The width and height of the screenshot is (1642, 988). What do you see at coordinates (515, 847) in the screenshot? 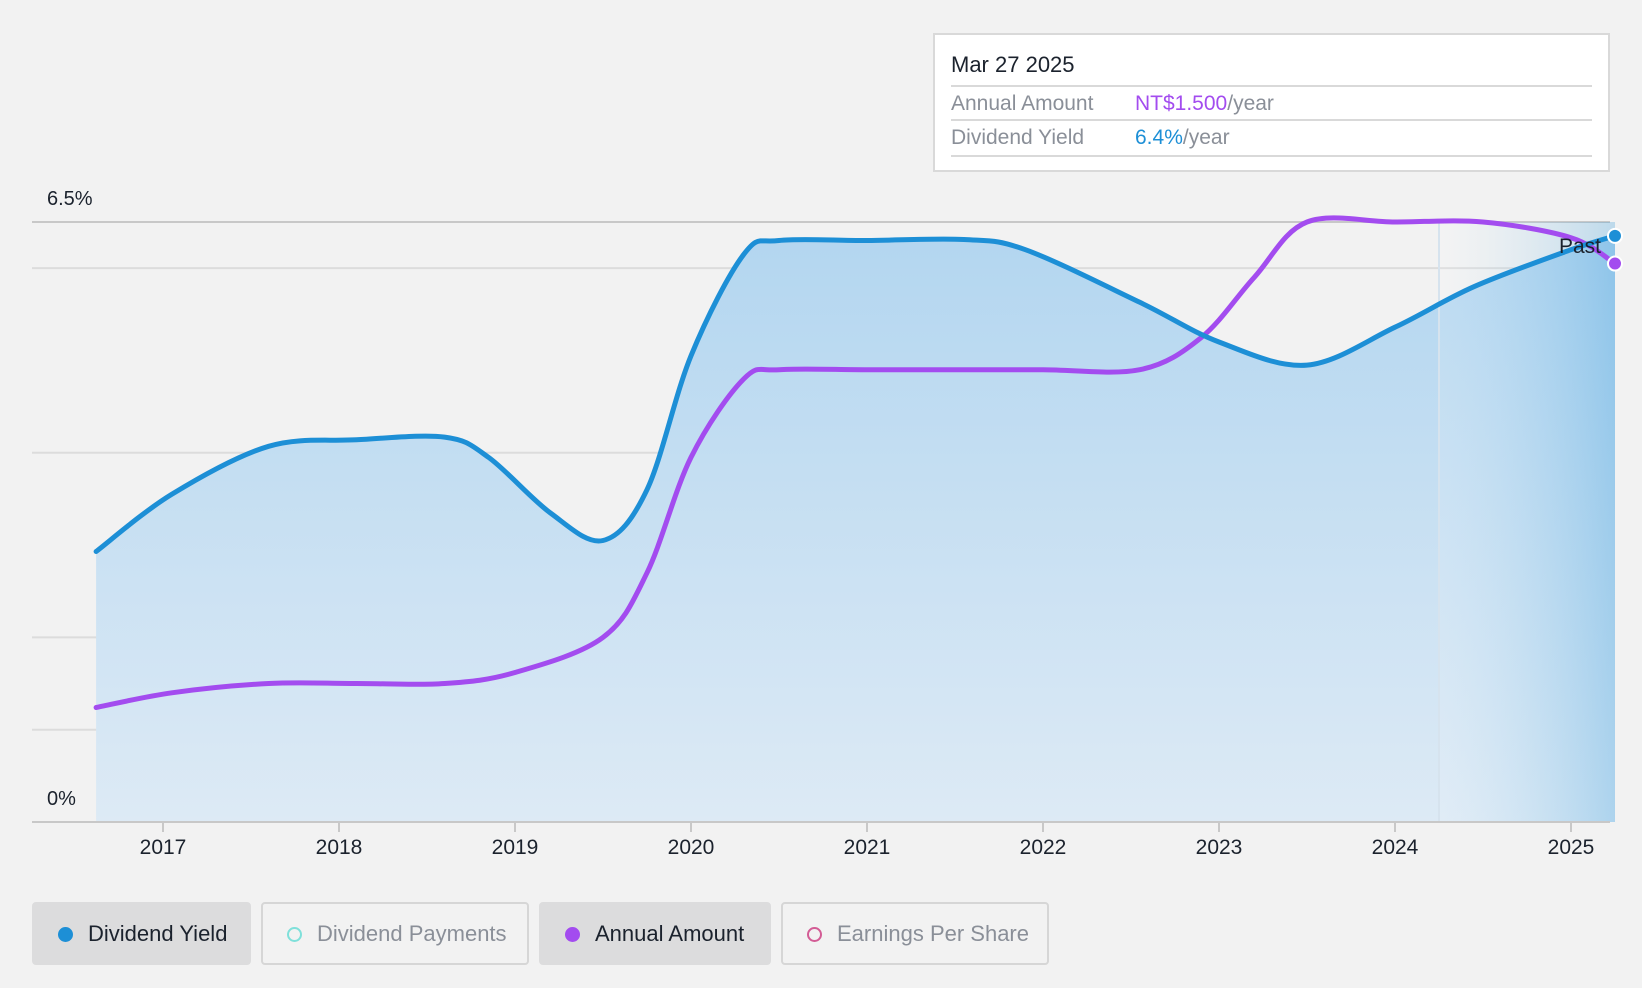
I see `x-tick-label: 2019` at bounding box center [515, 847].